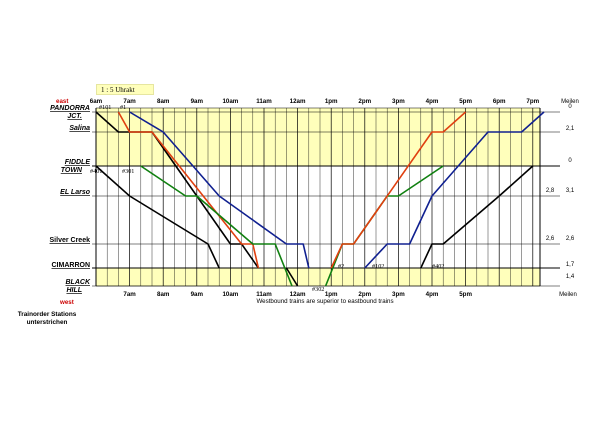  I want to click on train-number-label: #2, so click(341, 266).